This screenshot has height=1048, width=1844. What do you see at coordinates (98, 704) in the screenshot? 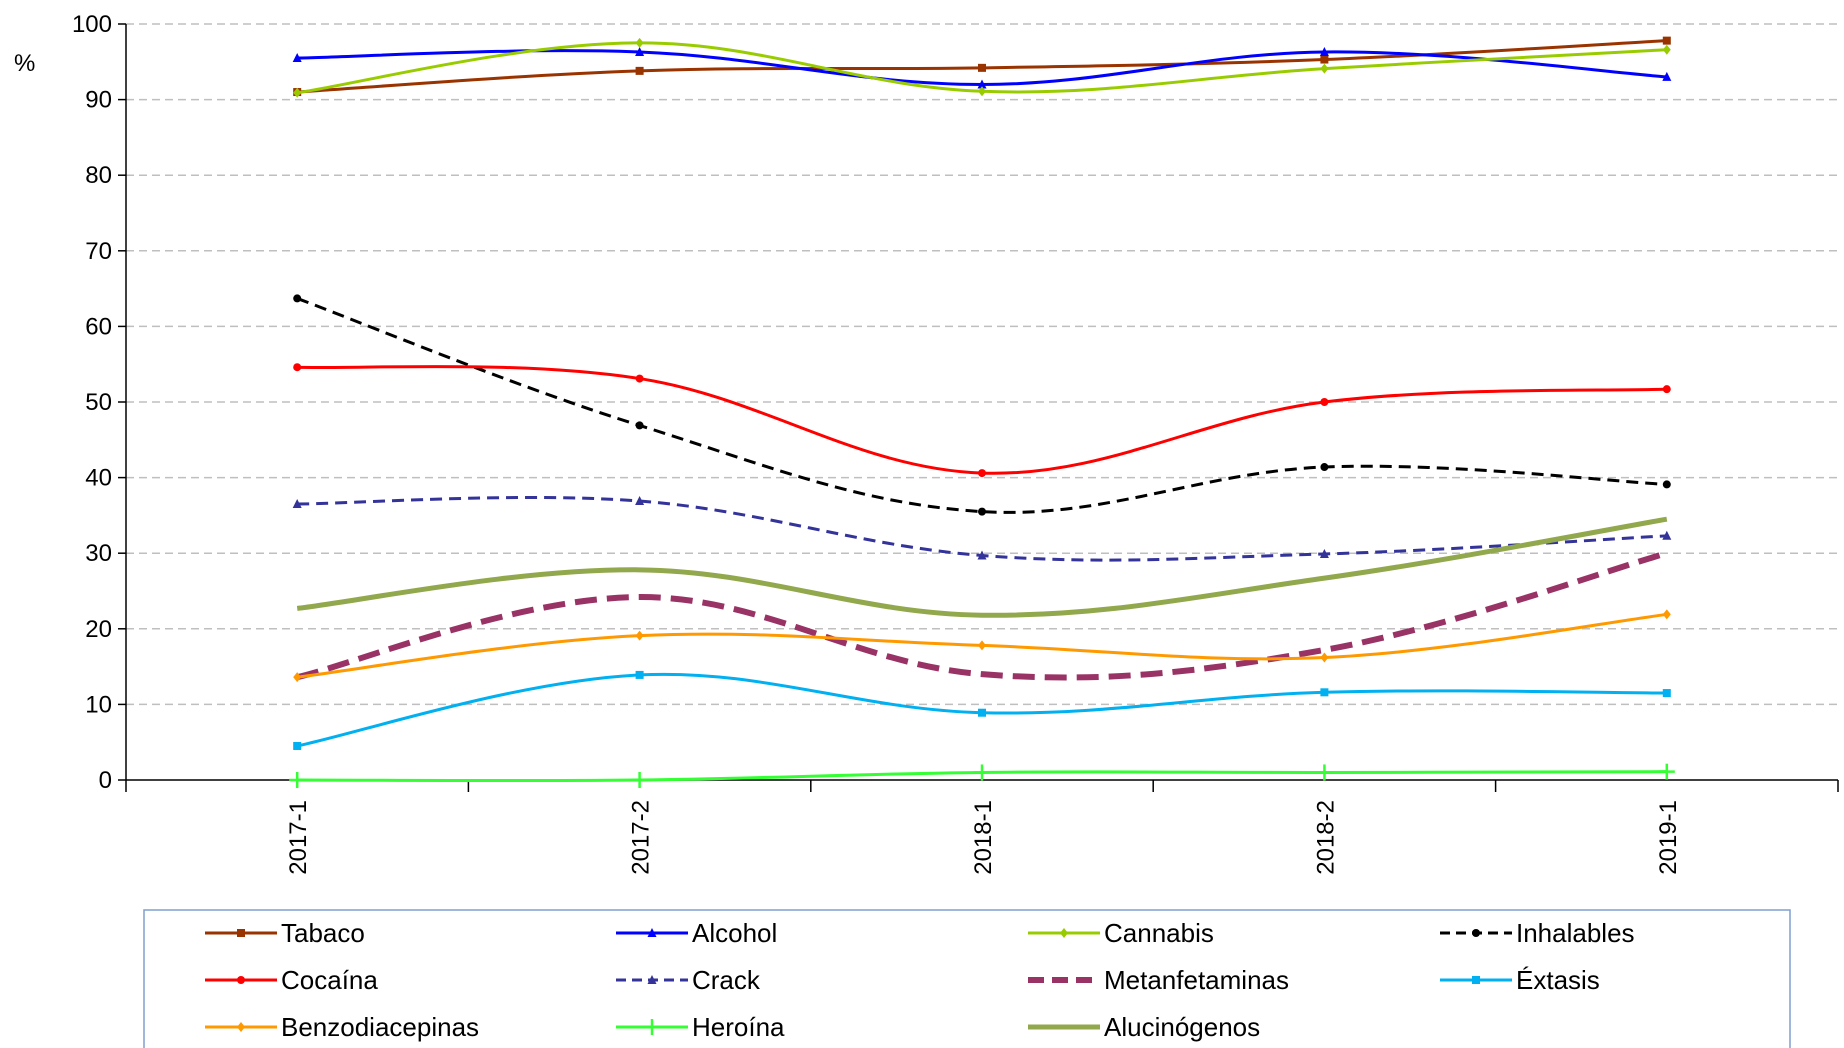
I see `y-tick-label: 10` at bounding box center [98, 704].